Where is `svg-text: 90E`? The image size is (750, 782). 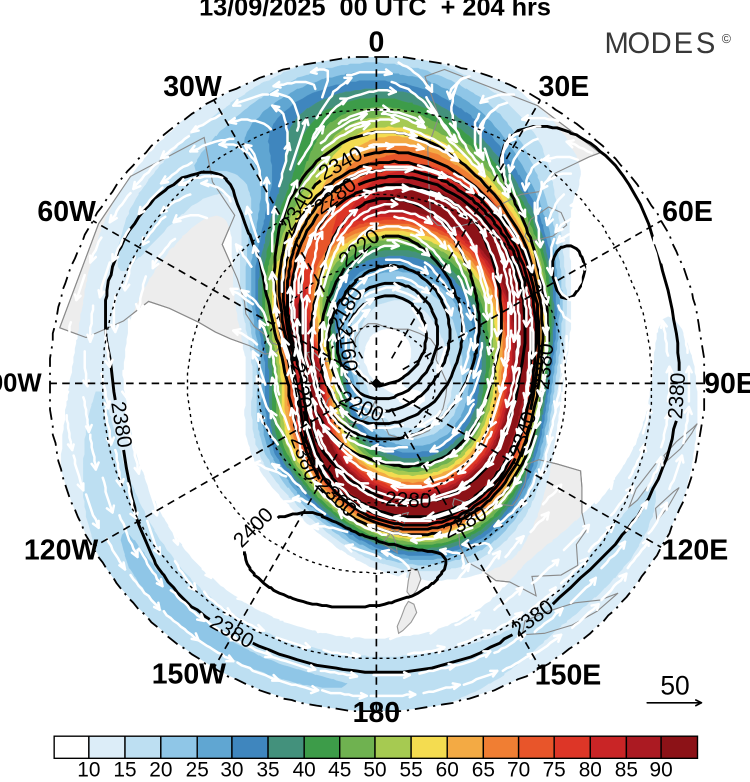
svg-text: 90E is located at coordinates (727, 384).